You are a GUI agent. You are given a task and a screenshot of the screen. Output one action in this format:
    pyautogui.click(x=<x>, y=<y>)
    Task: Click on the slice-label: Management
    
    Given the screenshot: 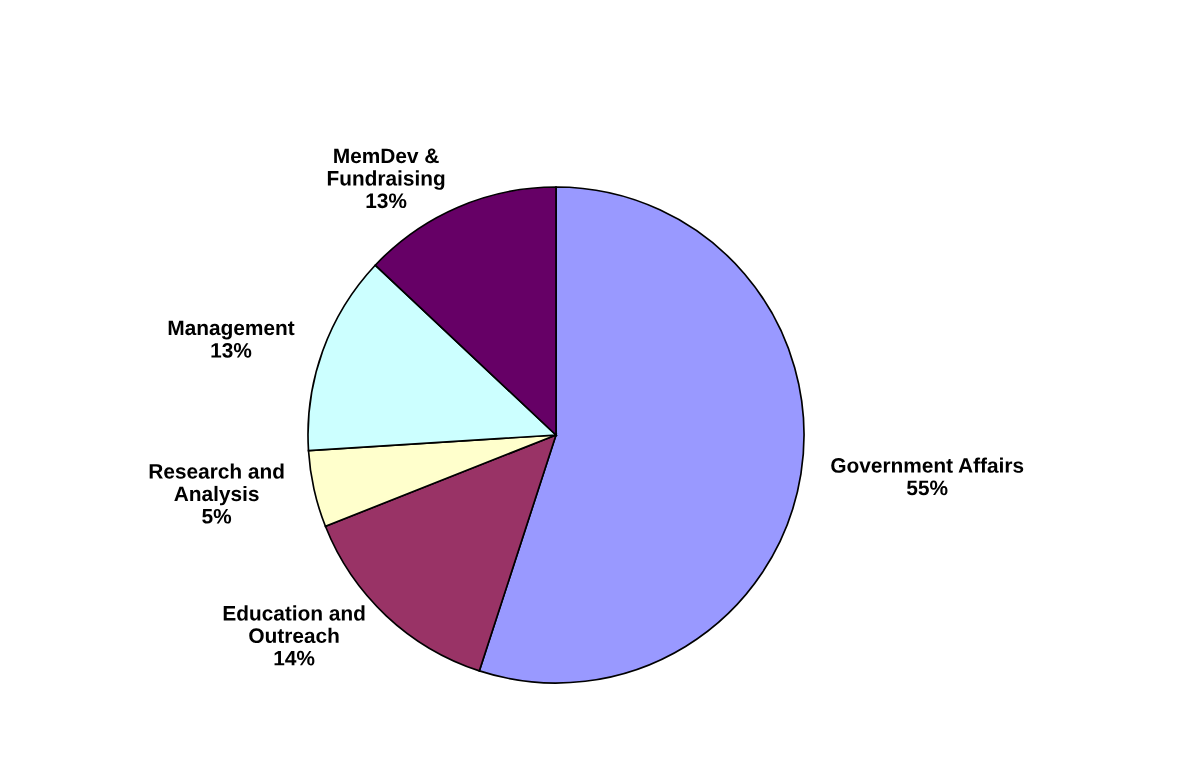 What is the action you would take?
    pyautogui.click(x=231, y=330)
    